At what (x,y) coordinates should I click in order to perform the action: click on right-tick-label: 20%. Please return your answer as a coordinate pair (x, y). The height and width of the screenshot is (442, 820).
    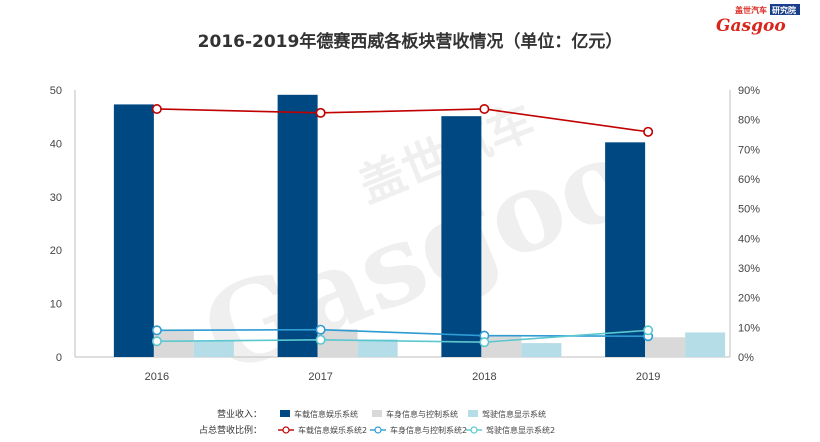
    Looking at the image, I should click on (749, 299).